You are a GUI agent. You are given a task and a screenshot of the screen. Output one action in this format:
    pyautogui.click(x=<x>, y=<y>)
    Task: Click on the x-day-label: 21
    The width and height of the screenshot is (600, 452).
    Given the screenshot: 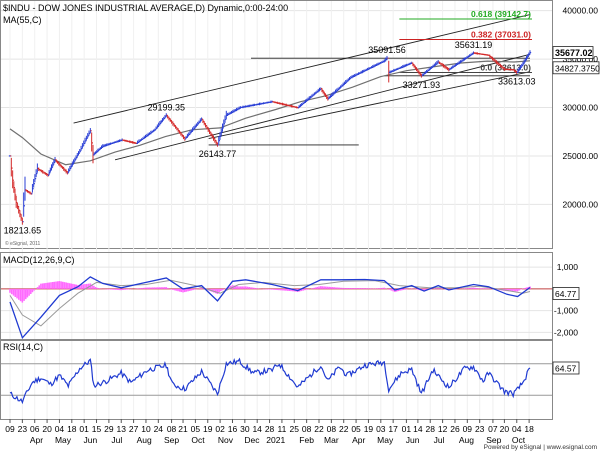 What is the action you would take?
    pyautogui.click(x=183, y=429)
    